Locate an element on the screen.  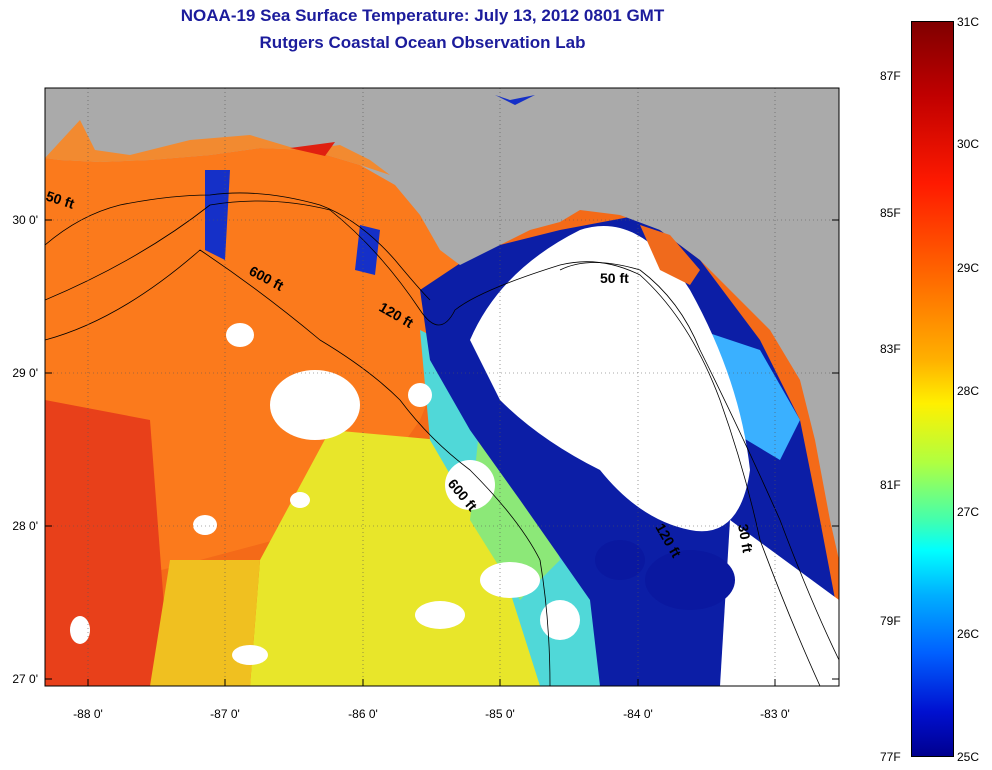
bay-water is located at coordinates (217, 147).